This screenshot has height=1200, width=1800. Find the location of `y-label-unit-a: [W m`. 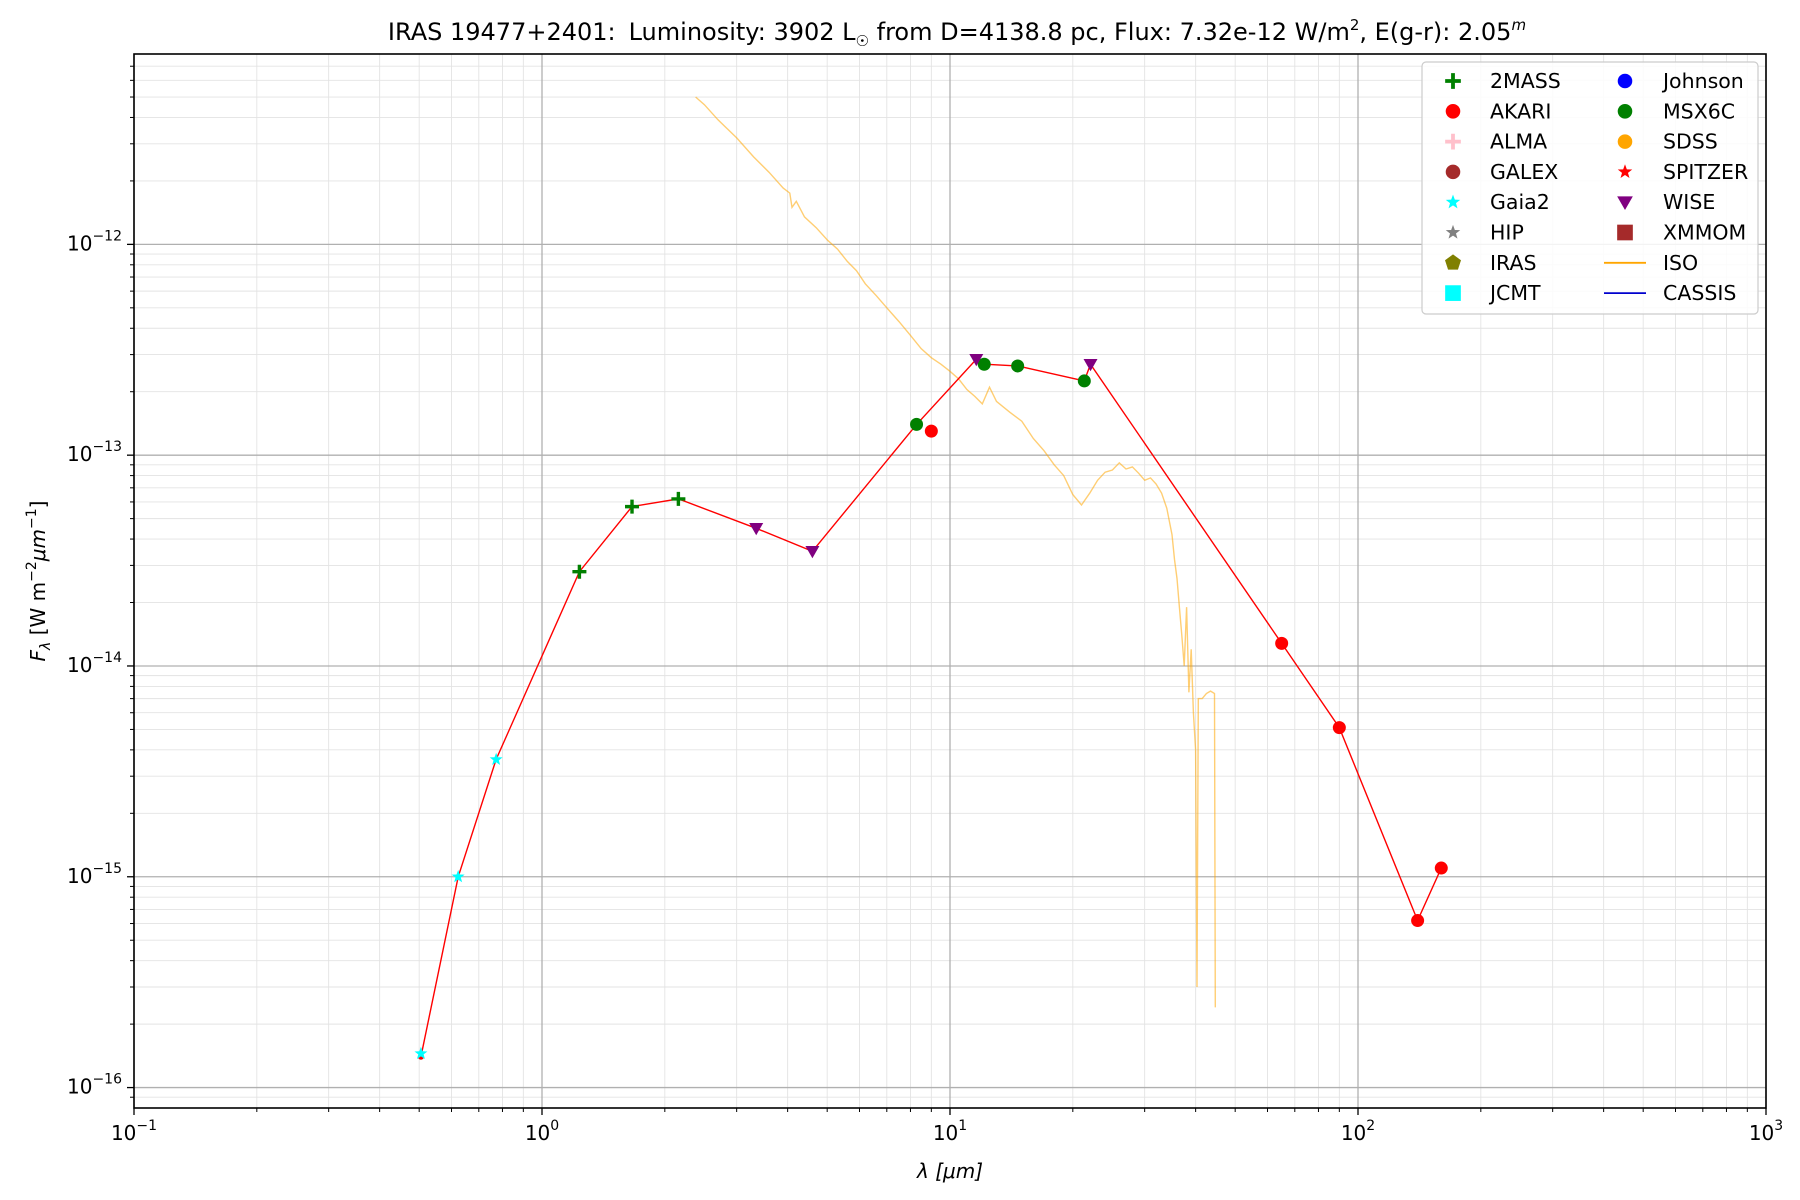

y-label-unit-a: [W m is located at coordinates (38, 612).